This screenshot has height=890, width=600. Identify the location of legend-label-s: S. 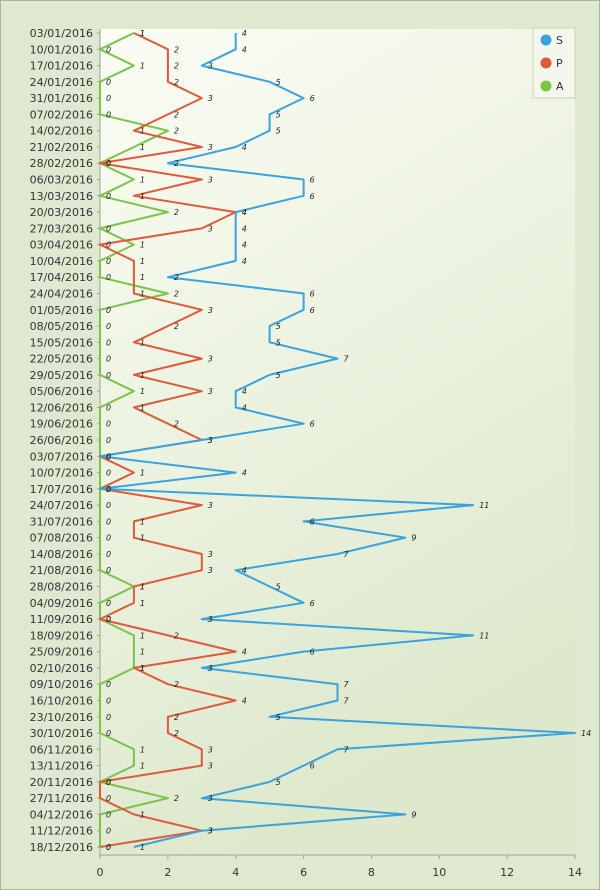
(559, 40).